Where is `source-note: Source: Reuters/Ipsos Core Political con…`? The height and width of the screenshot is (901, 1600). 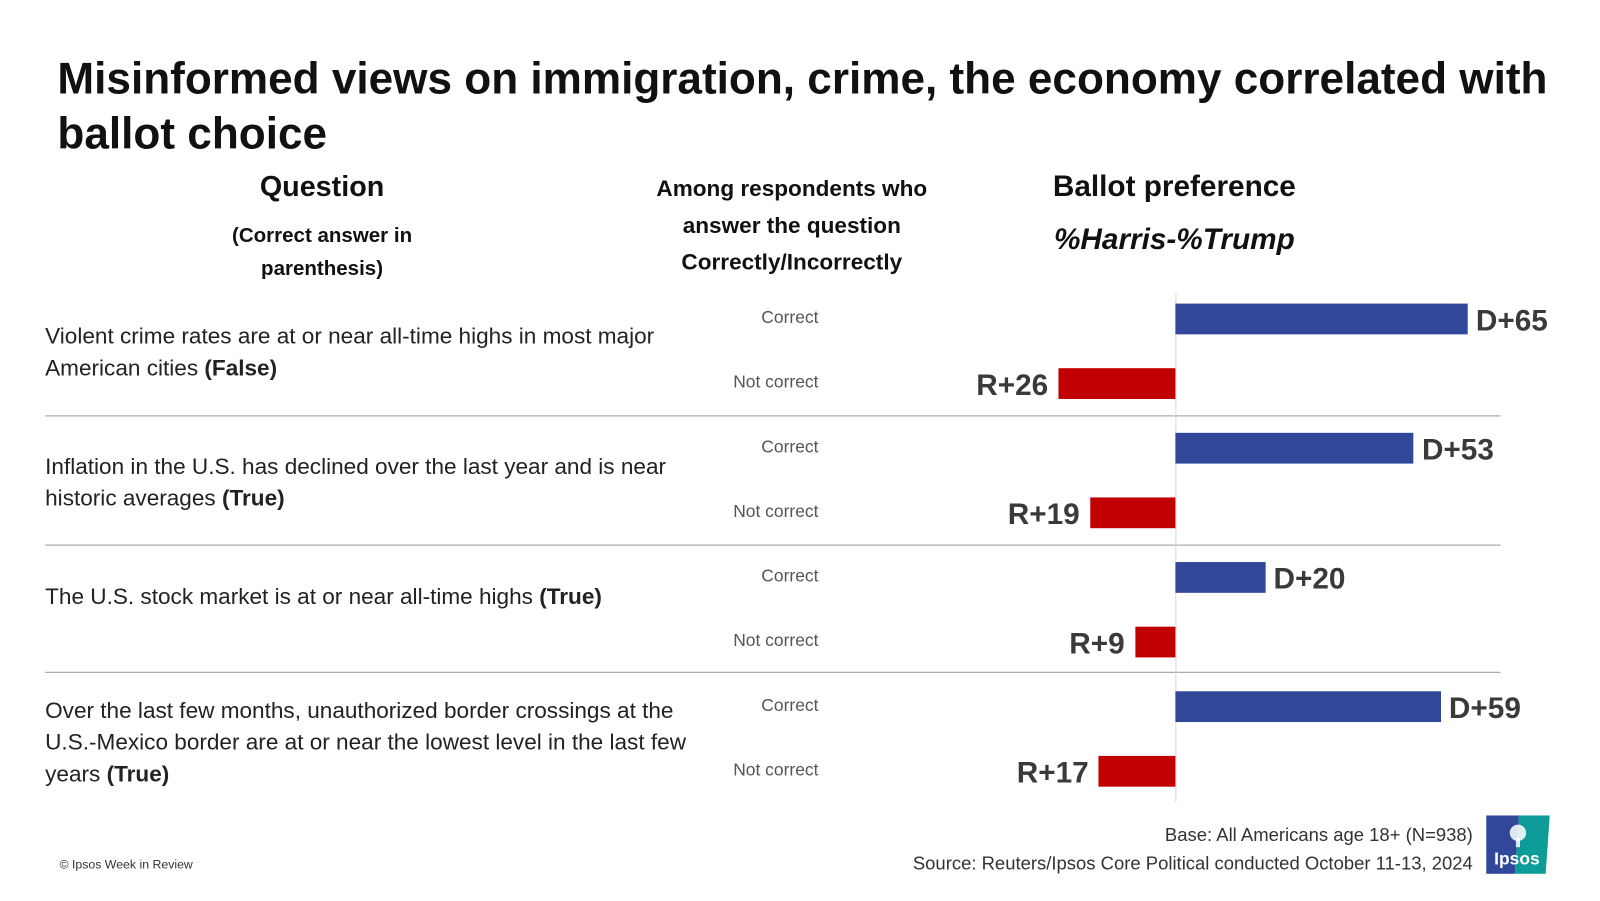
source-note: Source: Reuters/Ipsos Core Political con… is located at coordinates (1192, 863).